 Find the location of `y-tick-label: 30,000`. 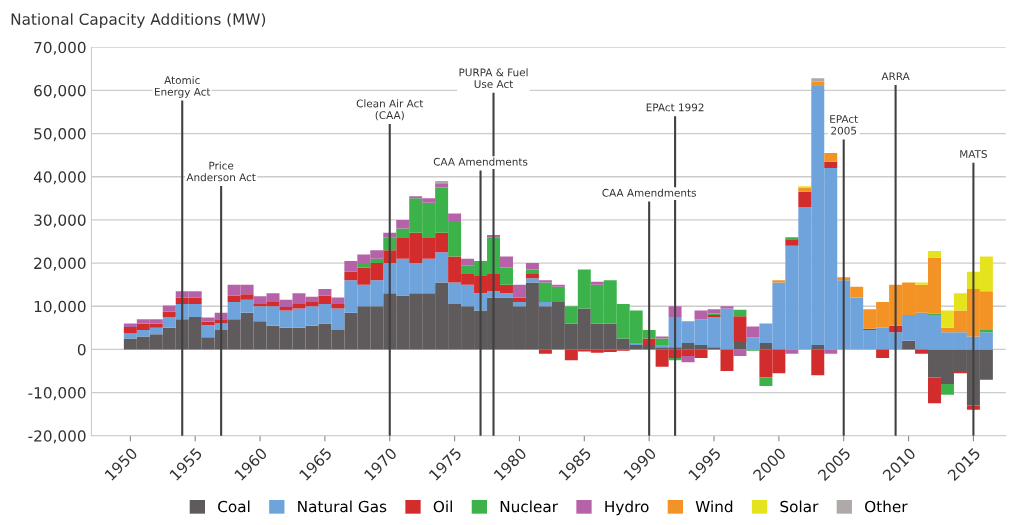

y-tick-label: 30,000 is located at coordinates (60, 221).